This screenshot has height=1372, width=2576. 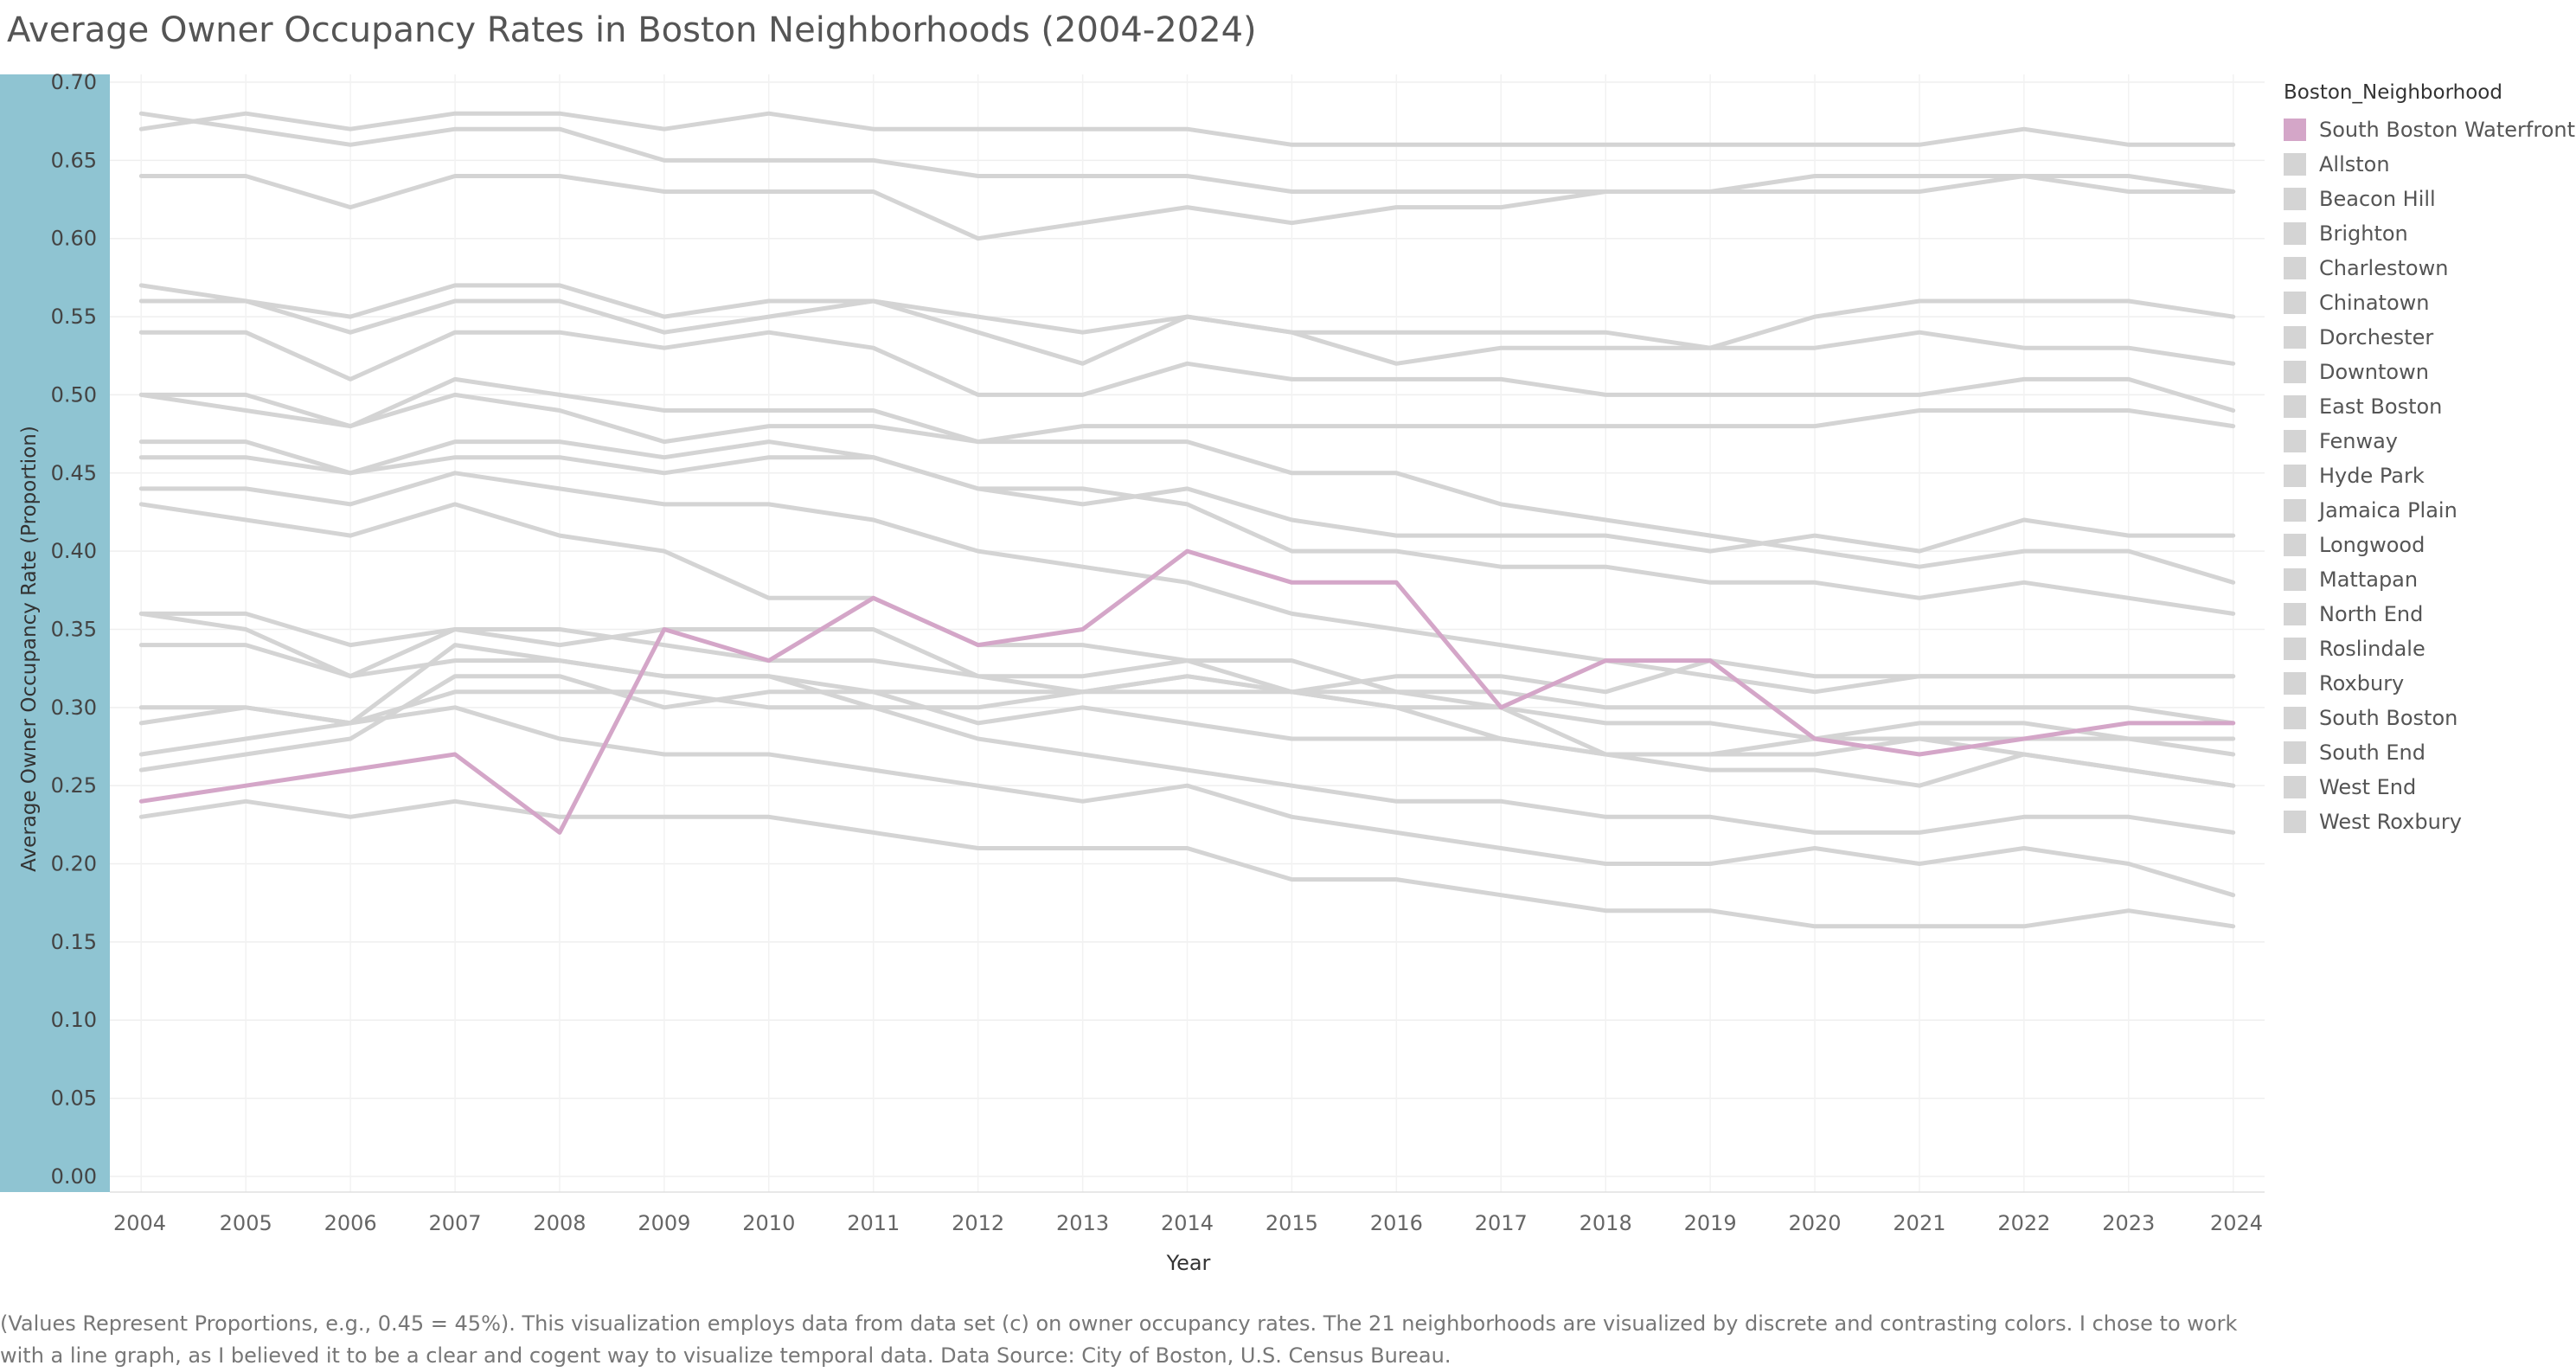 What do you see at coordinates (1187, 207) in the screenshot?
I see `series-line-hyde-park` at bounding box center [1187, 207].